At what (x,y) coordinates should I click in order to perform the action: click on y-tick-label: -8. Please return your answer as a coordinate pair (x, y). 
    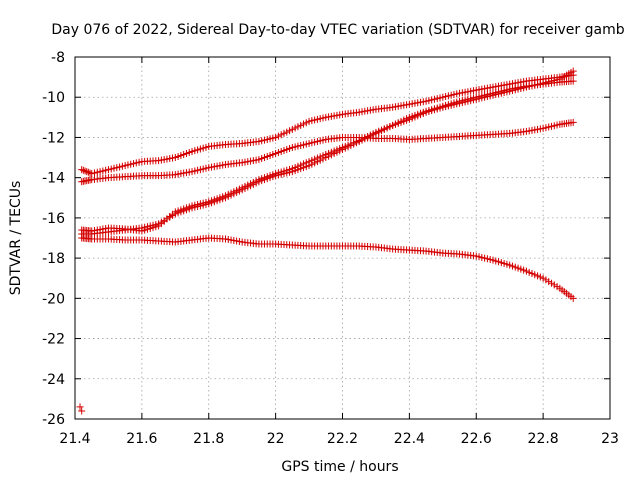
    Looking at the image, I should click on (58, 58).